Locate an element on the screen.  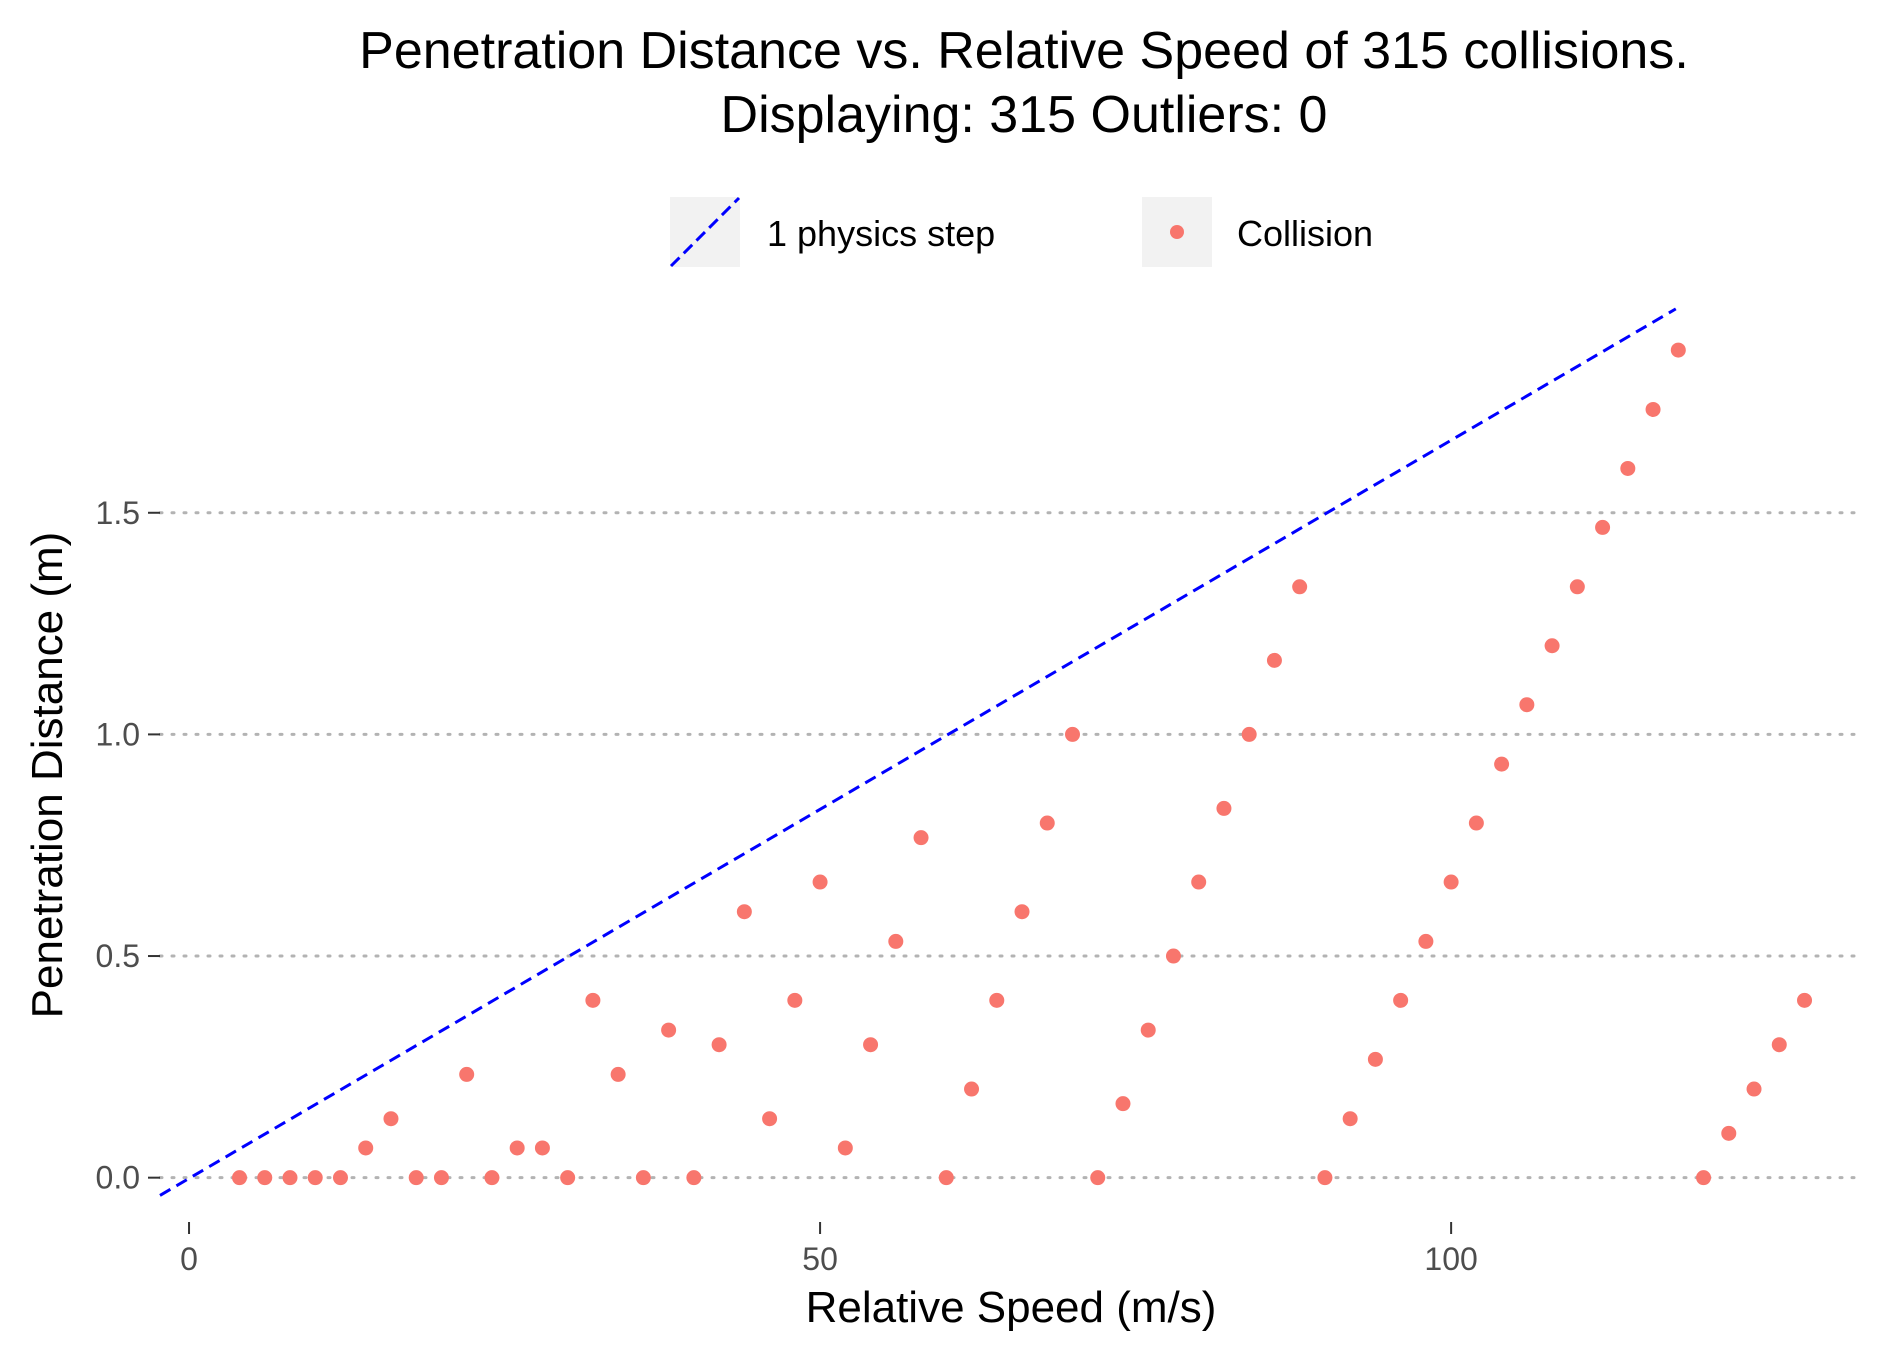
legend-item-collision: Collision is located at coordinates (1257, 232).